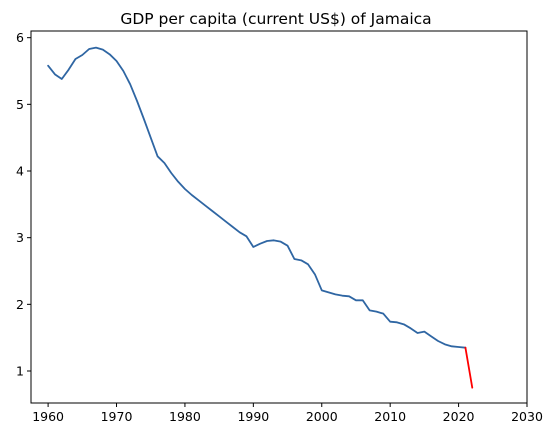 The width and height of the screenshot is (552, 435). Describe the element at coordinates (459, 416) in the screenshot. I see `x-tick-label: 2020` at that location.